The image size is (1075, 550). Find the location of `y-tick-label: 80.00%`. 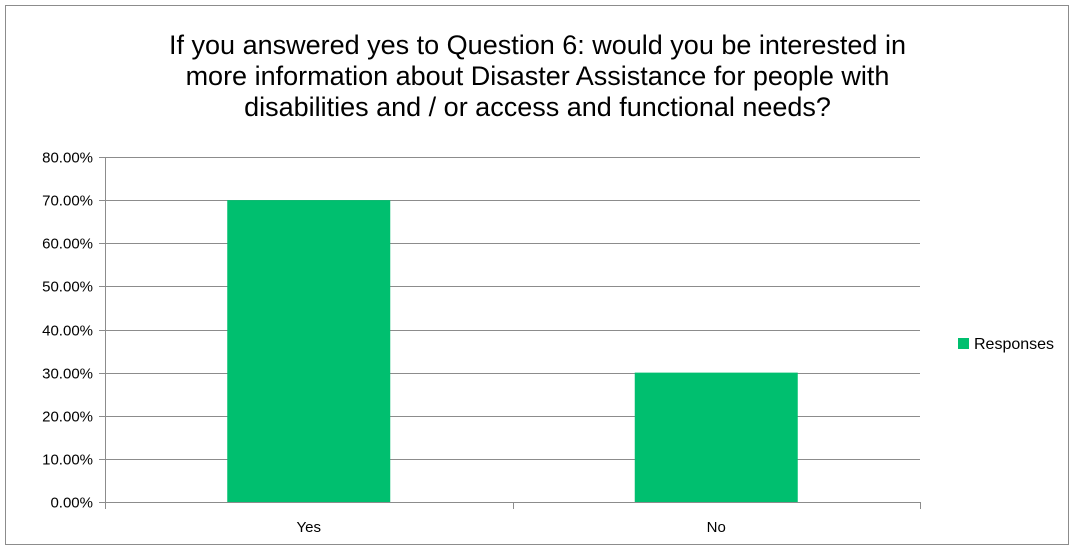

y-tick-label: 80.00% is located at coordinates (67, 158).